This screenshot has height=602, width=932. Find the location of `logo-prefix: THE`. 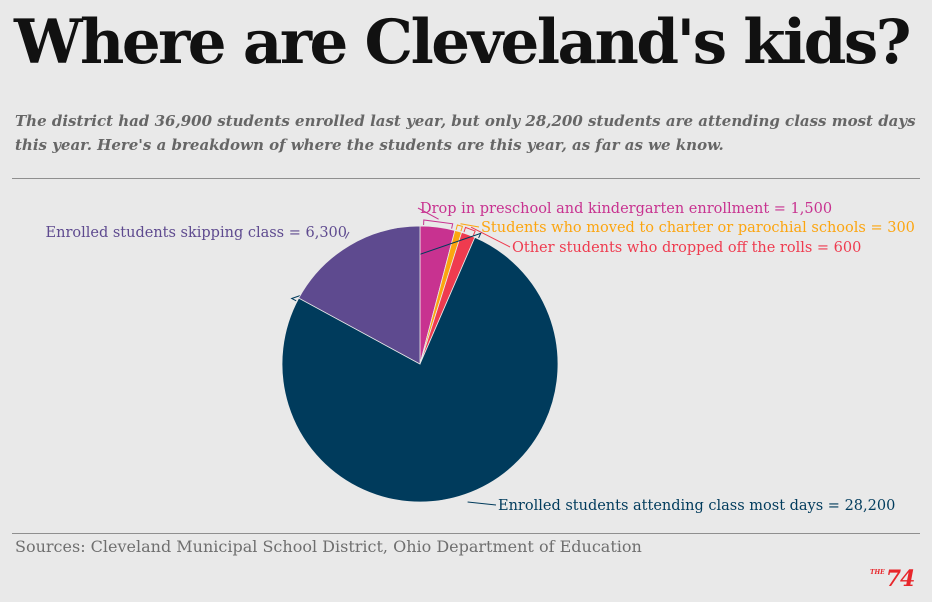

logo-prefix: THE is located at coordinates (877, 572).